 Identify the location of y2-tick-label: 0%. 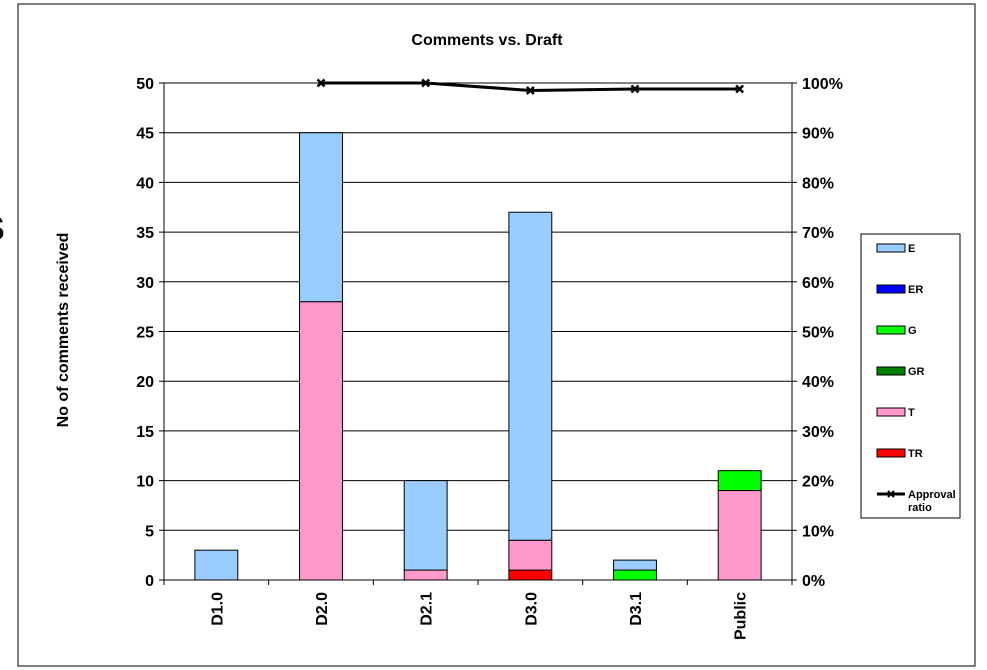
(813, 581).